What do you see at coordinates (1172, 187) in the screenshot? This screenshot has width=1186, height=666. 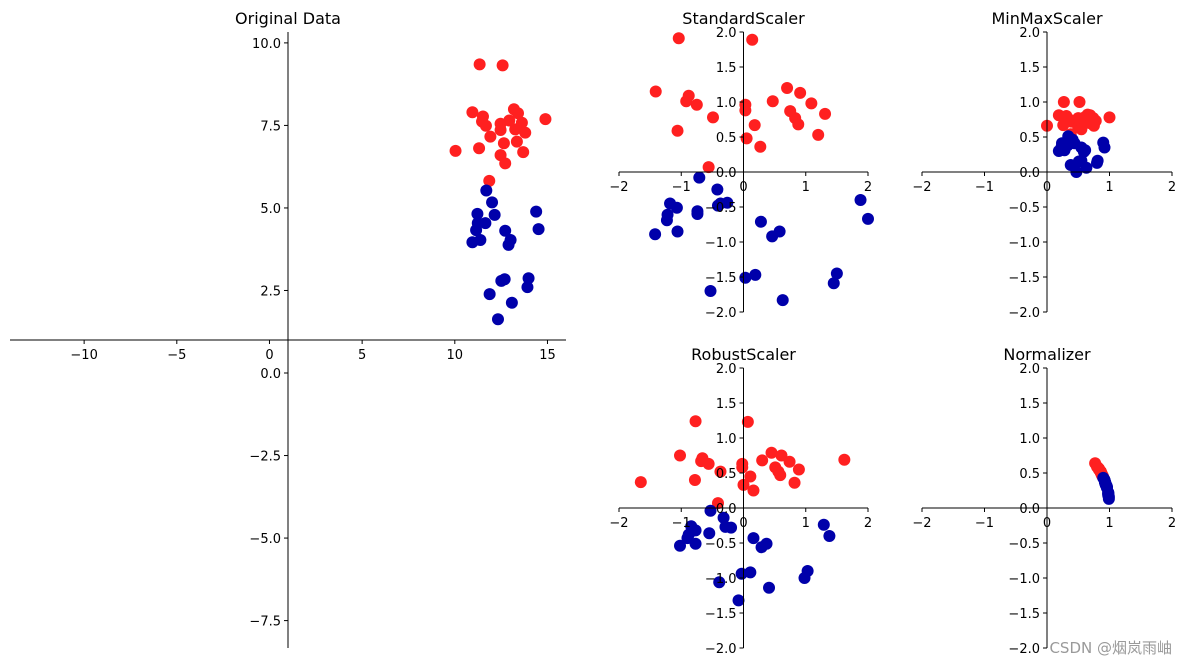 I see `x-tick-label: 2` at bounding box center [1172, 187].